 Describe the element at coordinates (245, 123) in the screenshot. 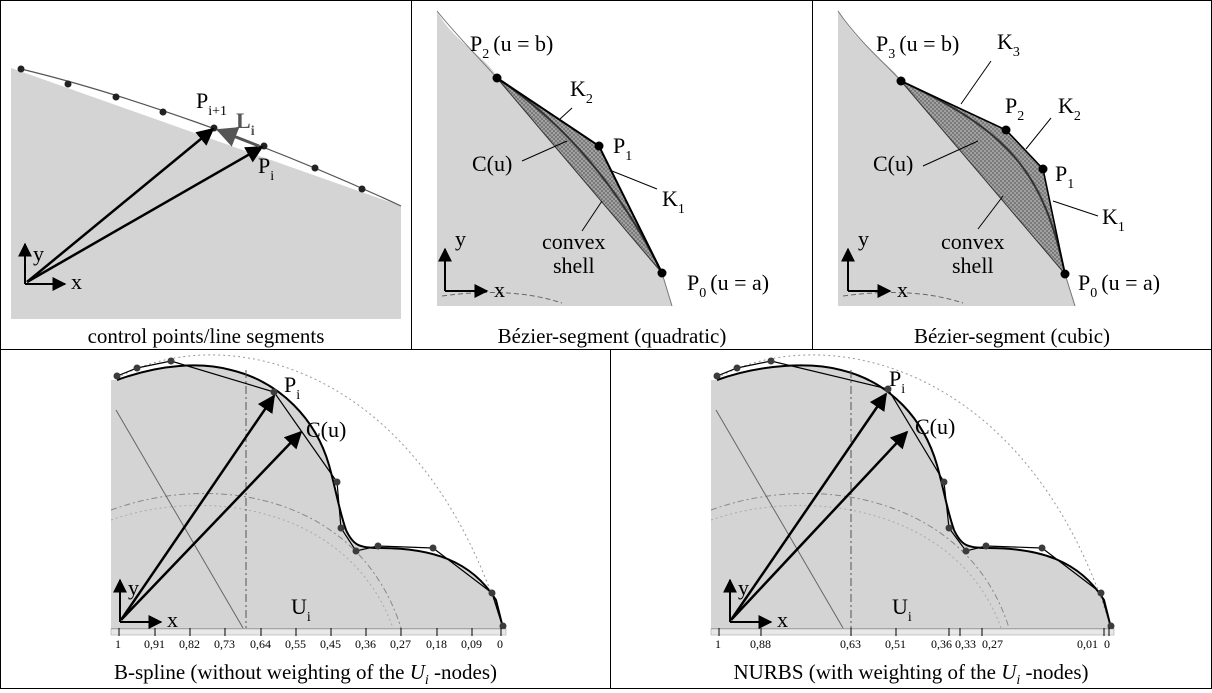

I see `label-l-i: Li` at that location.